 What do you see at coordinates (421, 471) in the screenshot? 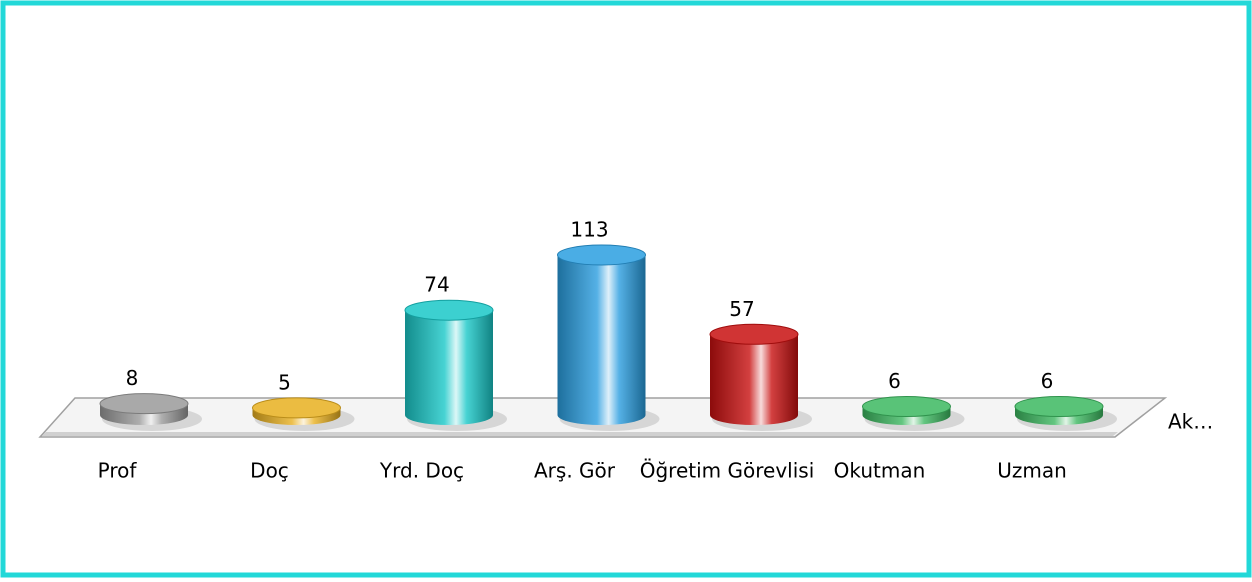
I see `x-tick-label: Yrd. Doç` at bounding box center [421, 471].